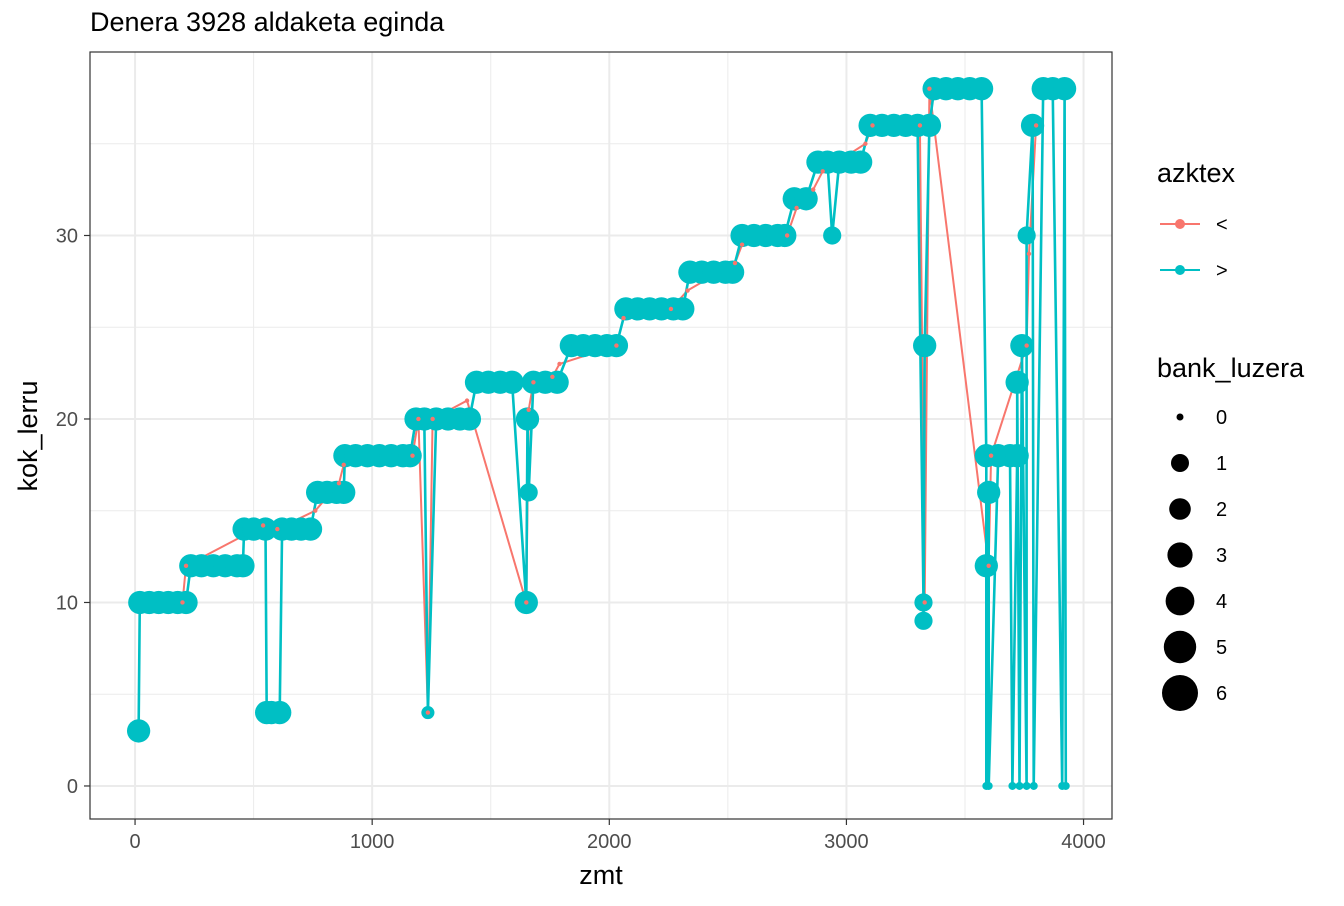 The width and height of the screenshot is (1344, 906). I want to click on legend-bank-luzera: bank_luzera 0 1 2 3 4 5 6, so click(1231, 532).